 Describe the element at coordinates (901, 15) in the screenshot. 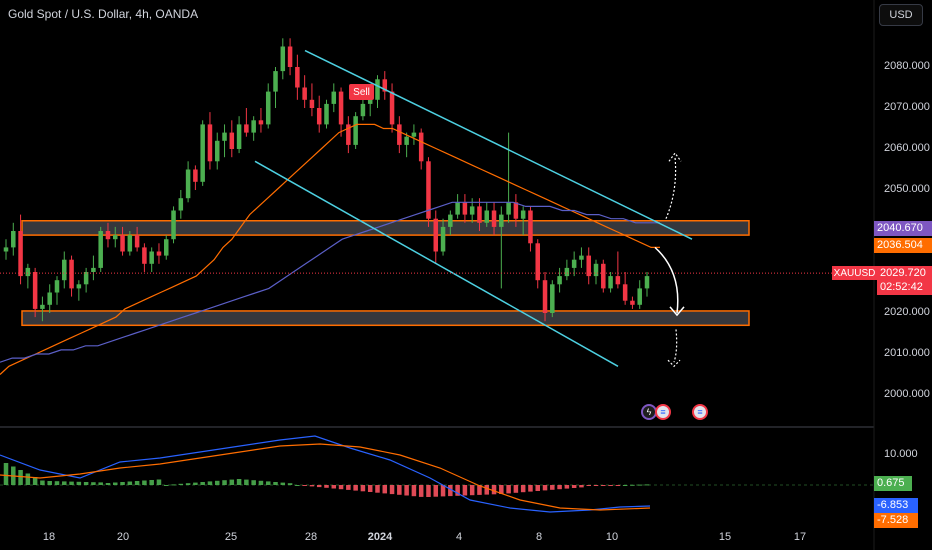

I see `currency-button: USD` at that location.